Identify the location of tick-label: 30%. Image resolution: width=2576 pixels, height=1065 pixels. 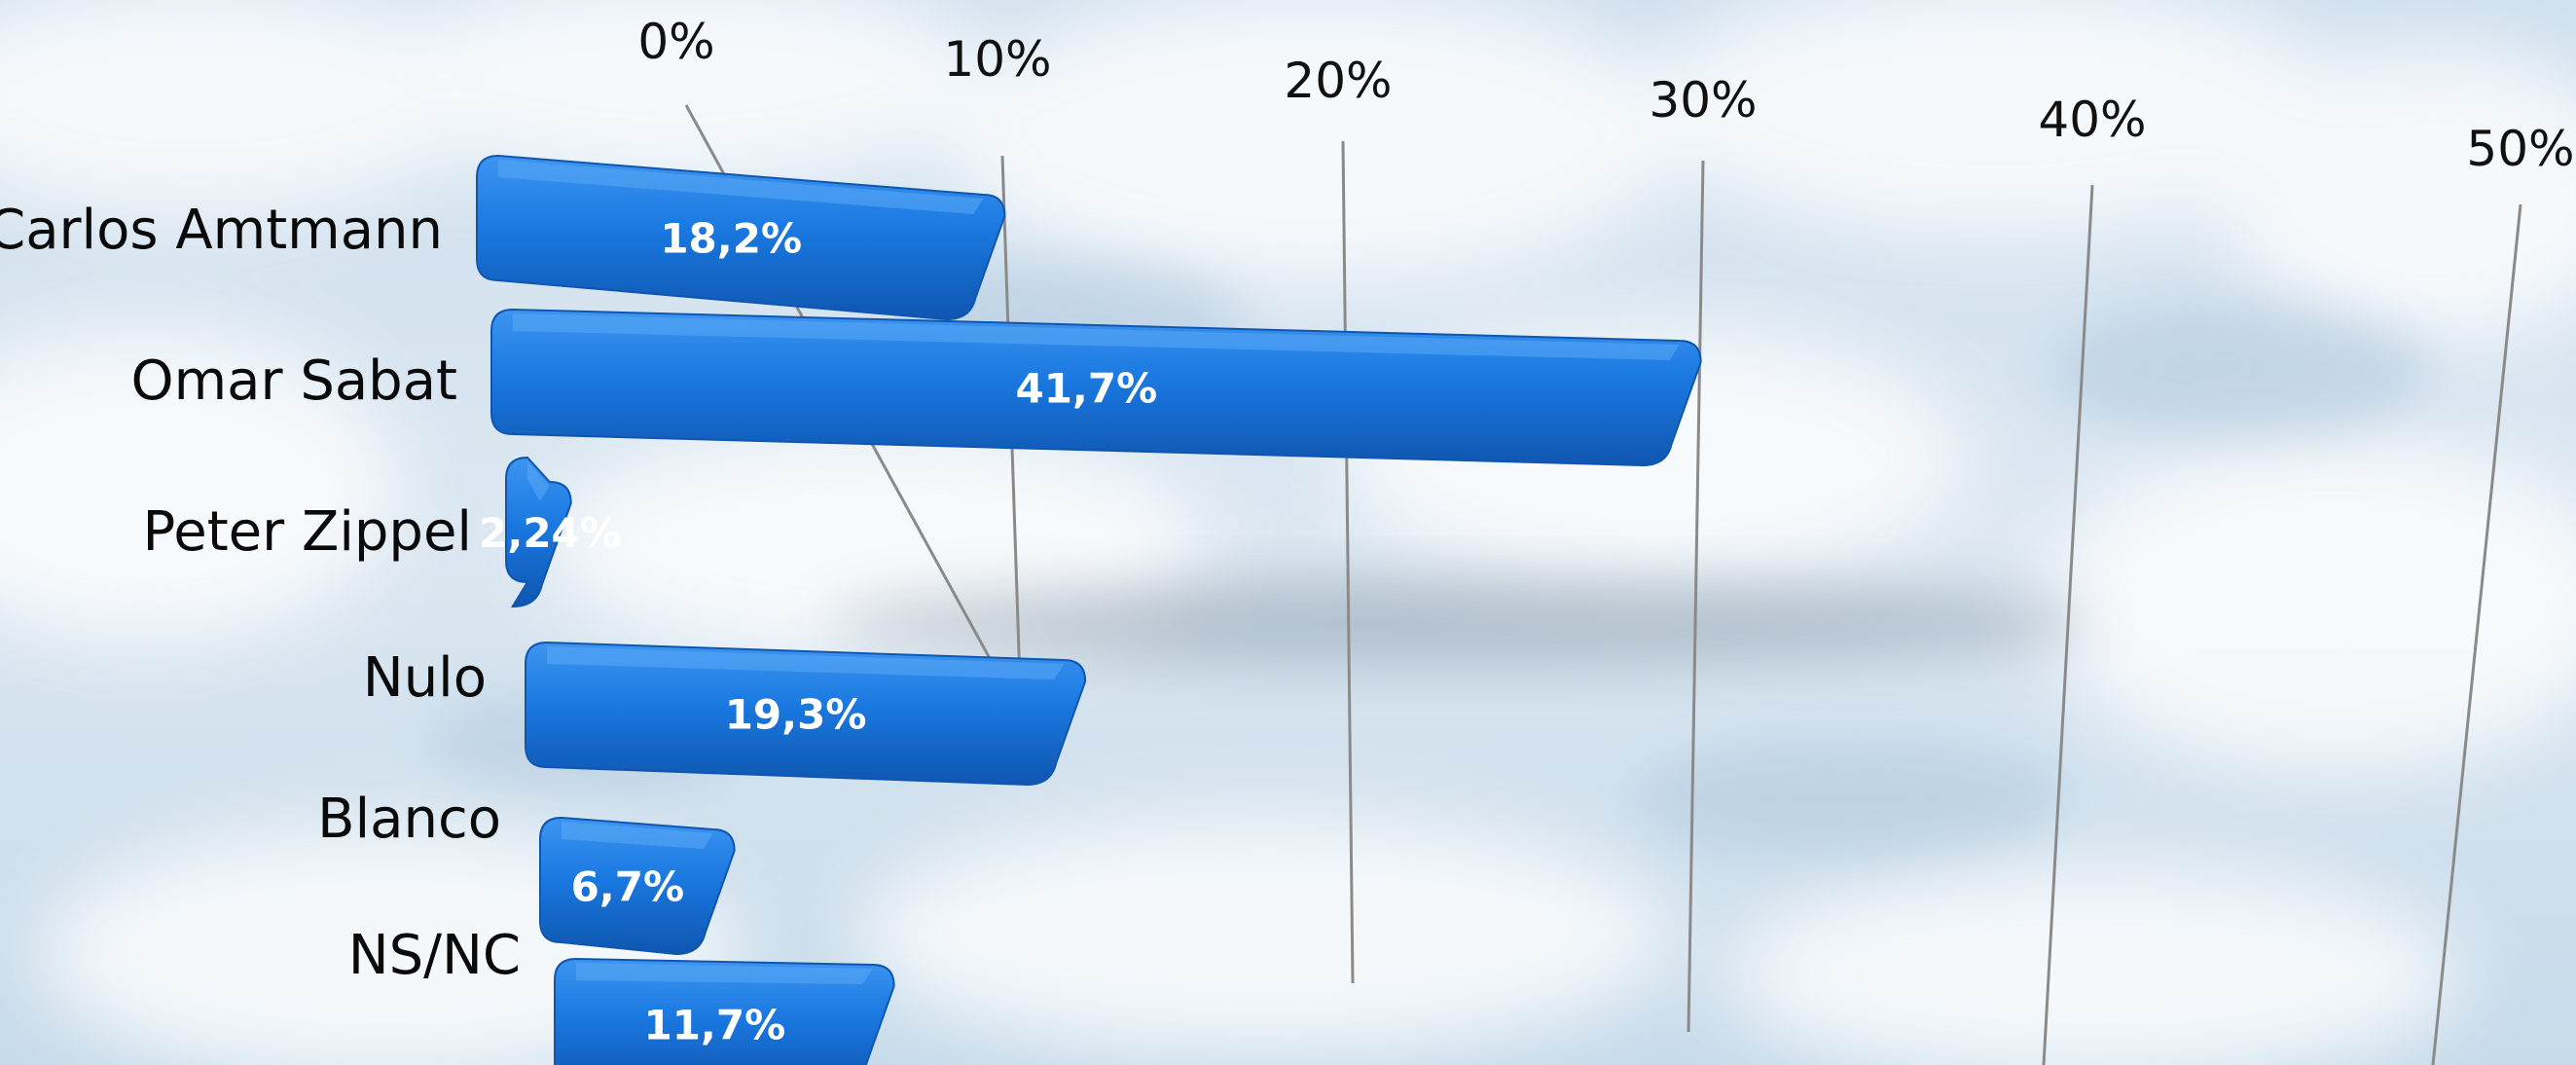
(1703, 101).